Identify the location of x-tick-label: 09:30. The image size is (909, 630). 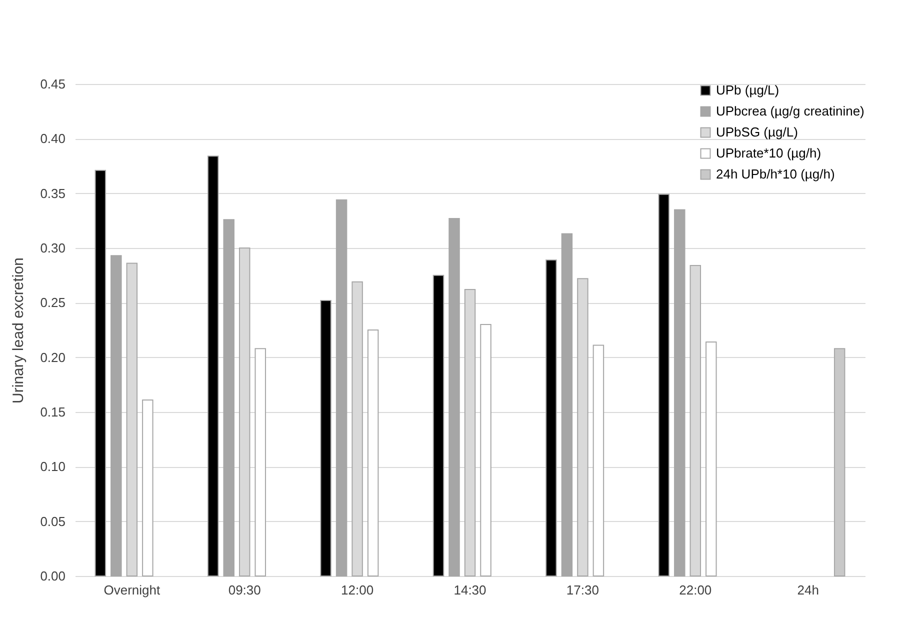
(244, 590).